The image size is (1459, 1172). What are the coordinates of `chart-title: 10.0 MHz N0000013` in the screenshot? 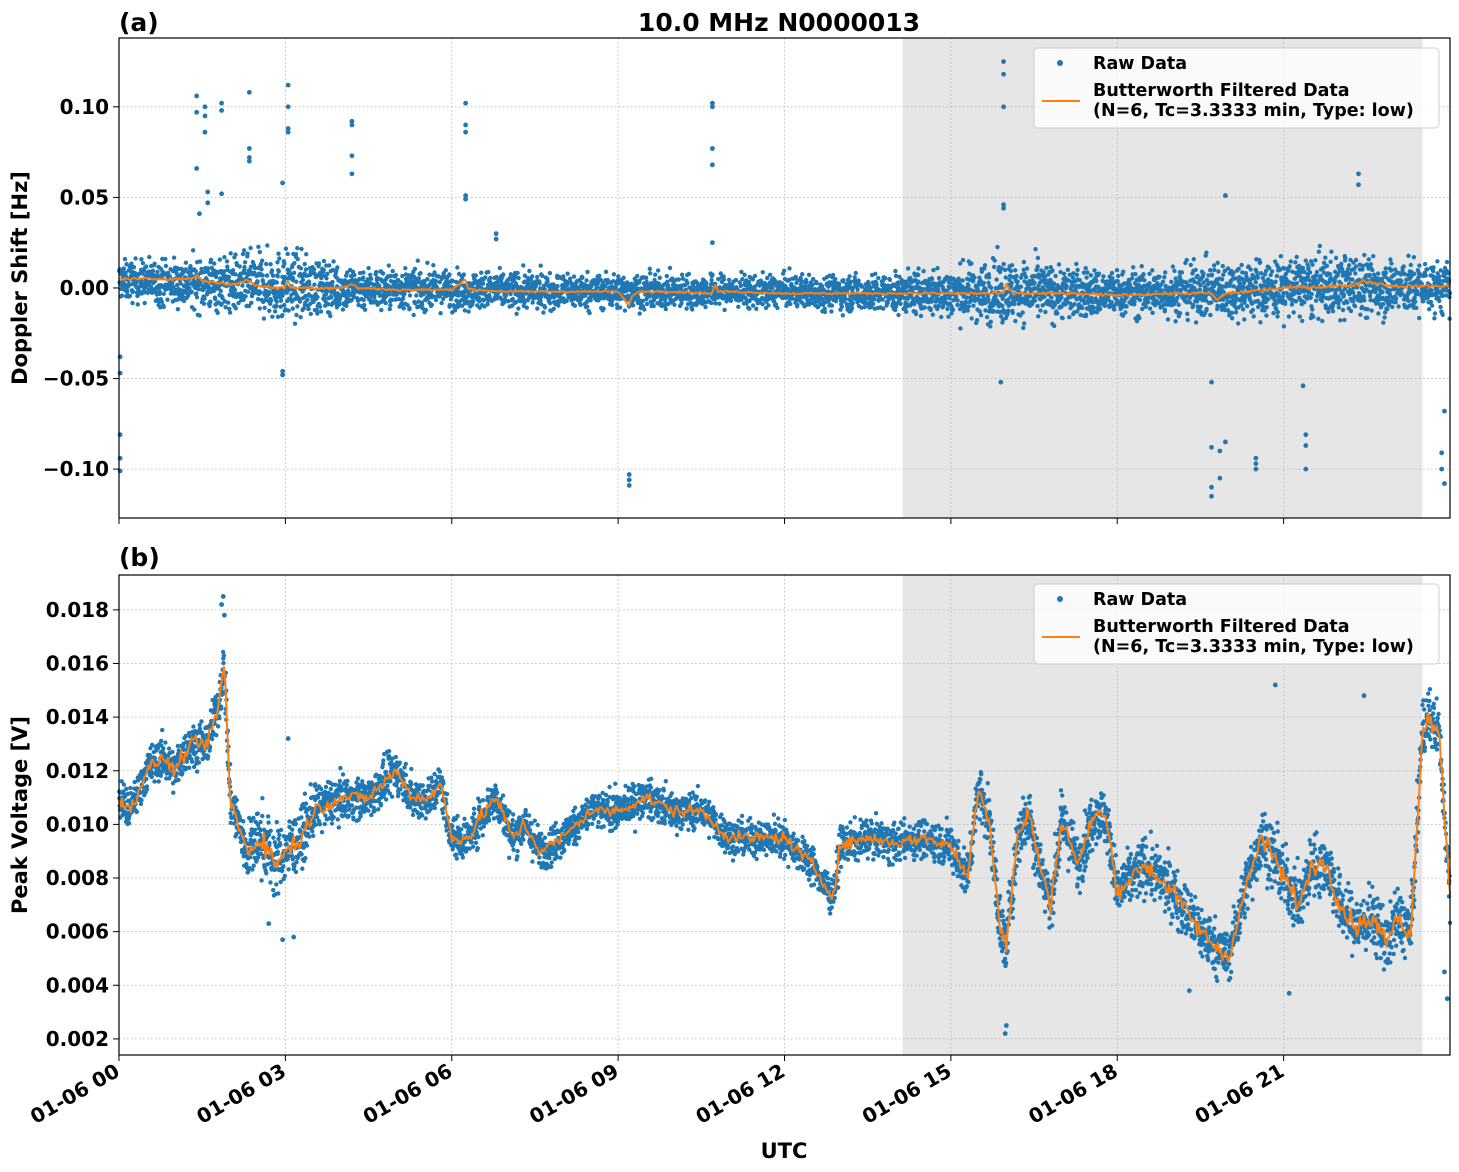 It's located at (779, 22).